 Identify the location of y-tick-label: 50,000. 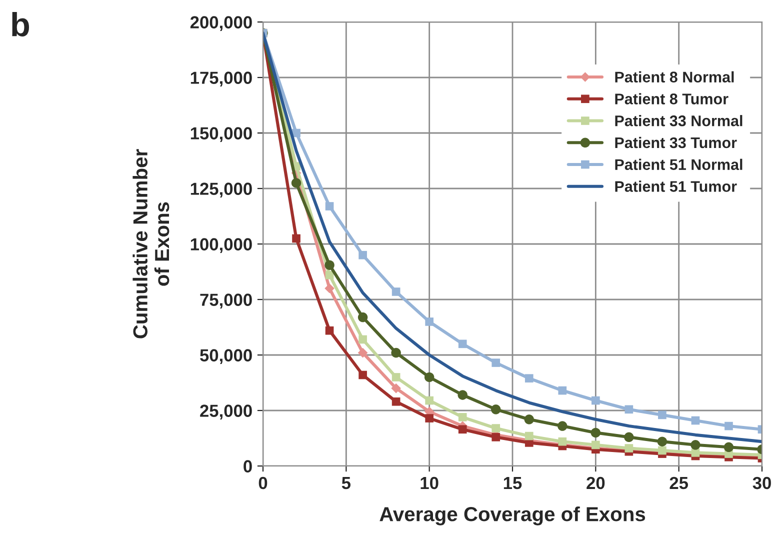
(226, 356).